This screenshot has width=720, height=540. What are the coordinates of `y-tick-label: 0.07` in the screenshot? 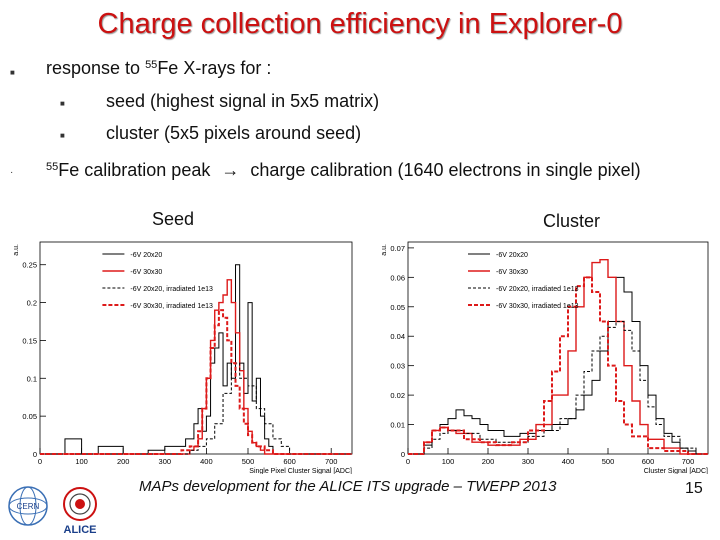 It's located at (397, 248).